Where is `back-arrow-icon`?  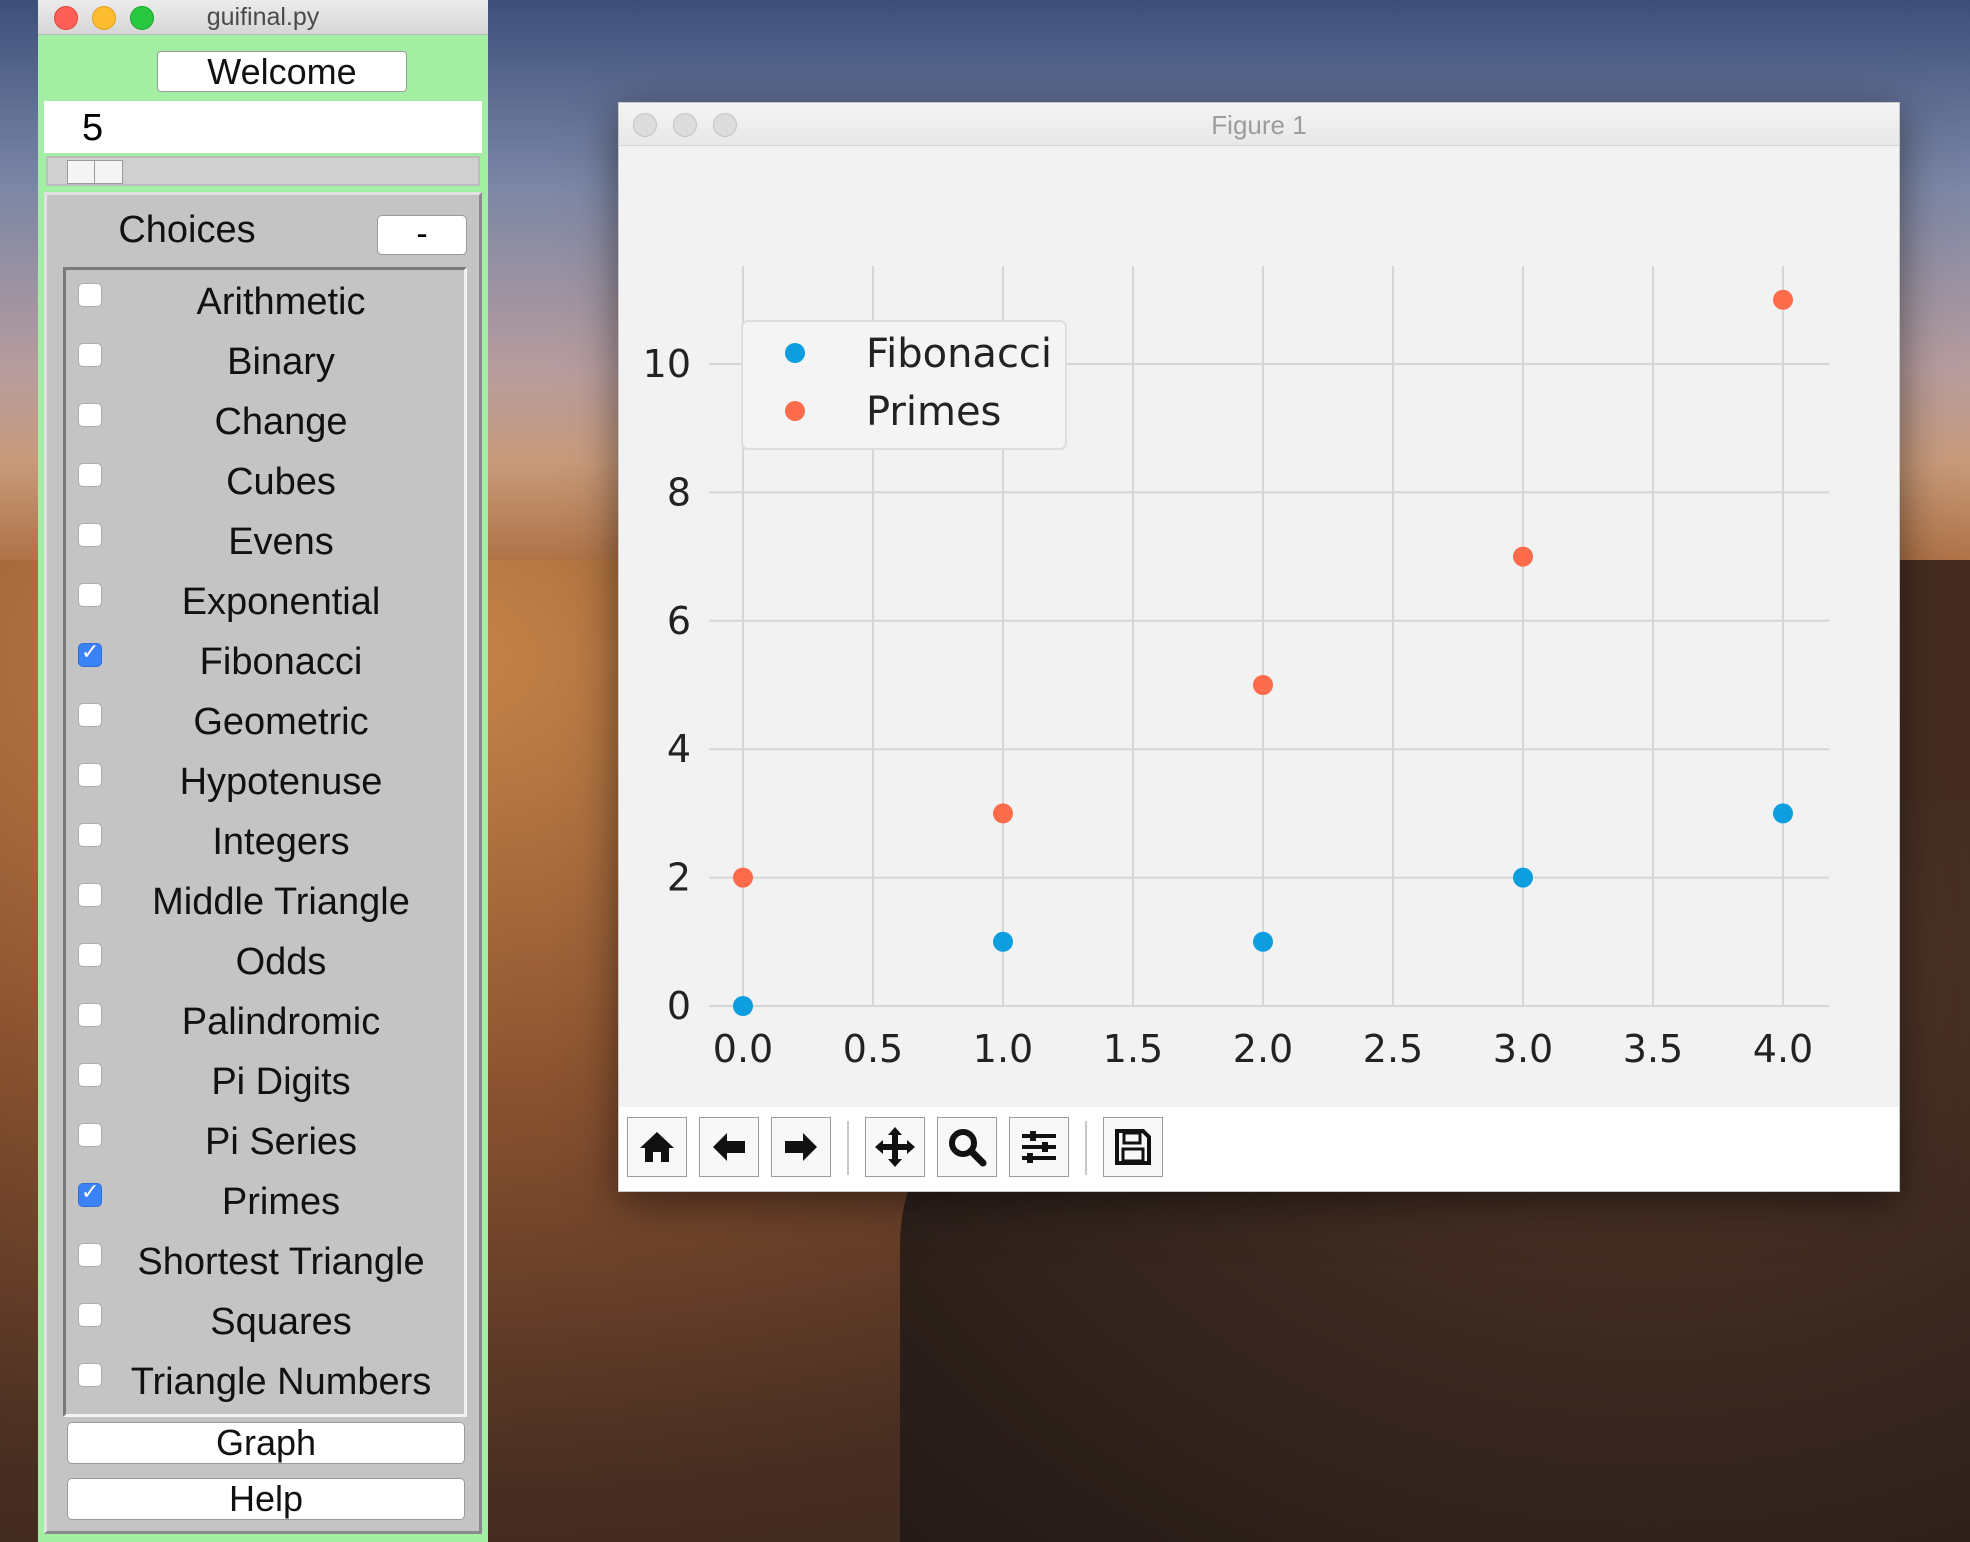
back-arrow-icon is located at coordinates (729, 1147).